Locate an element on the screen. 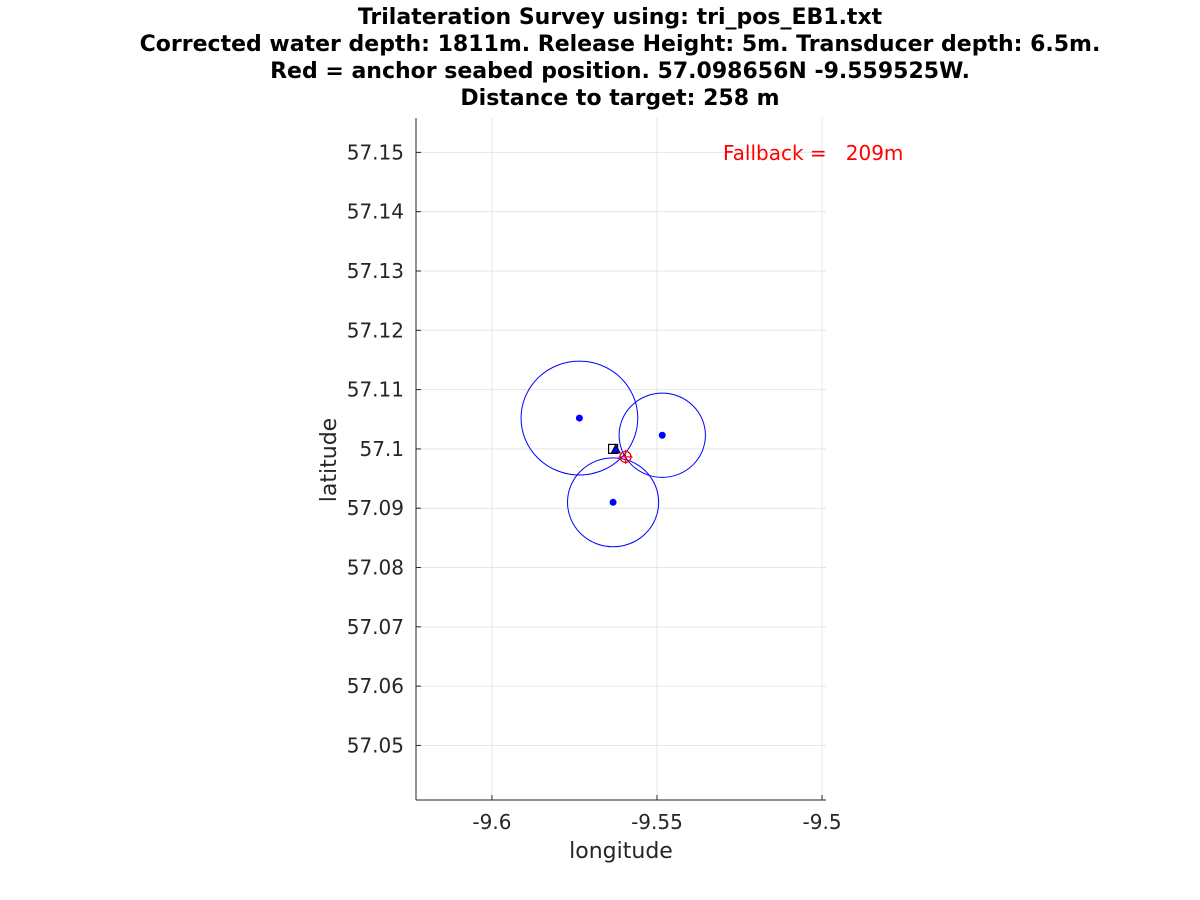  y-tick-label: 57.12 is located at coordinates (375, 330).